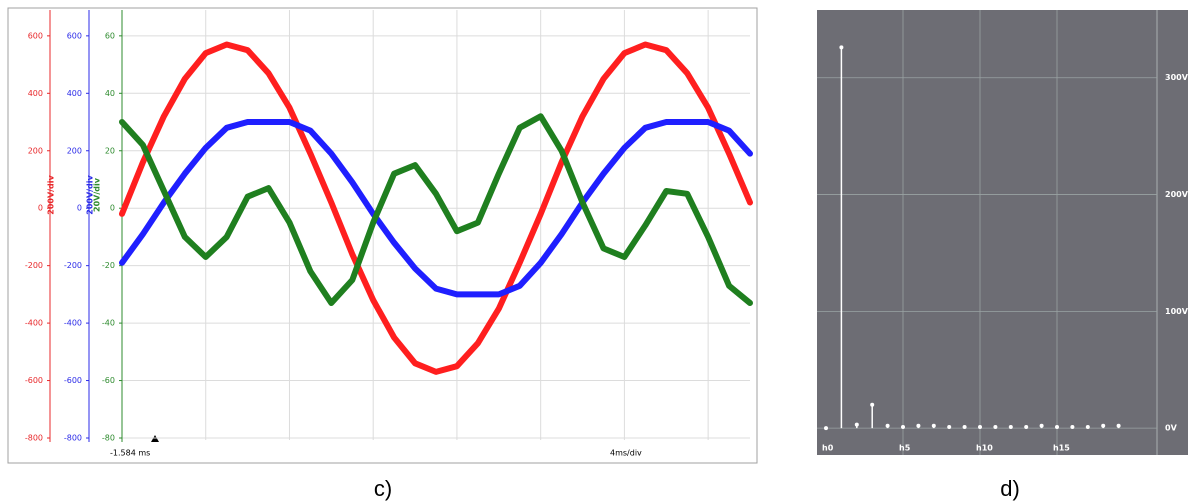 Image resolution: width=1194 pixels, height=502 pixels. Describe the element at coordinates (626, 453) in the screenshot. I see `annotation: 4ms/div` at that location.